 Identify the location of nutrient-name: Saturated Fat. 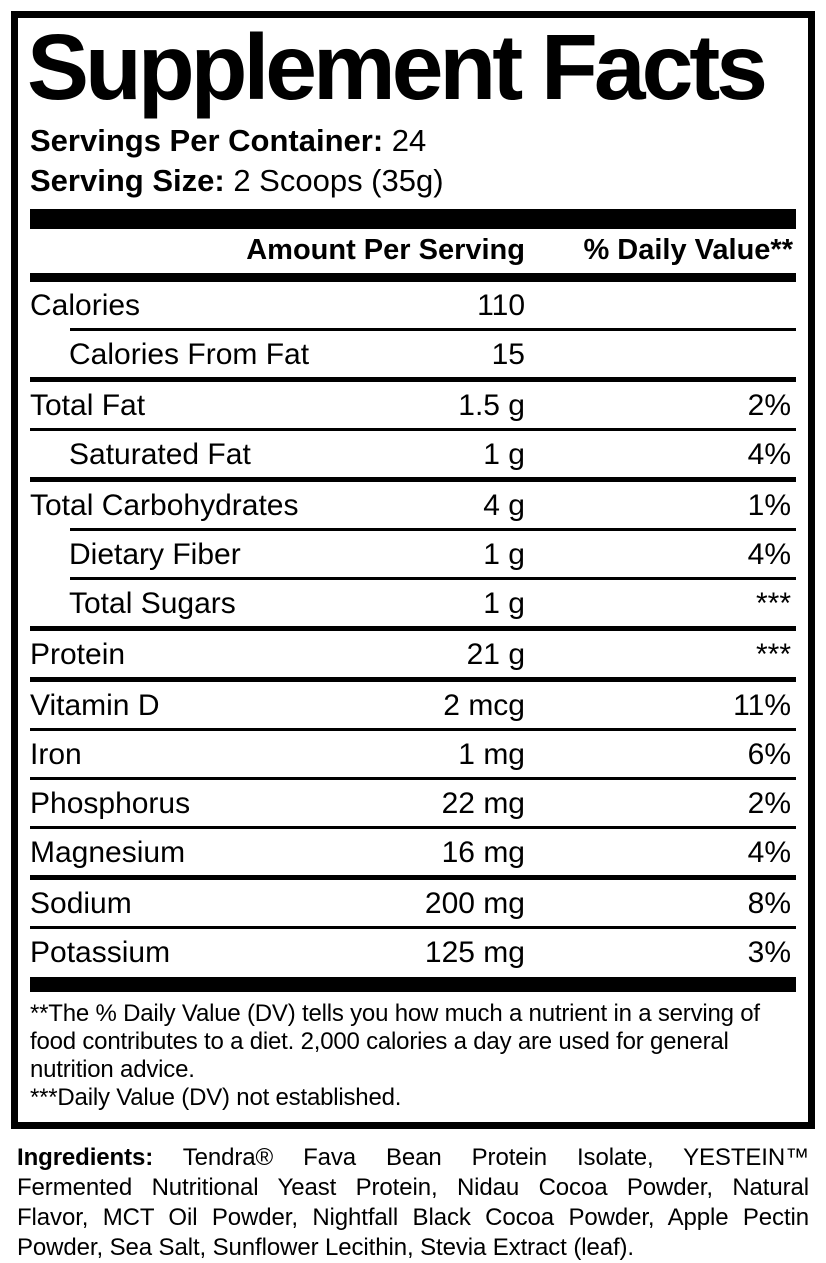
(160, 454).